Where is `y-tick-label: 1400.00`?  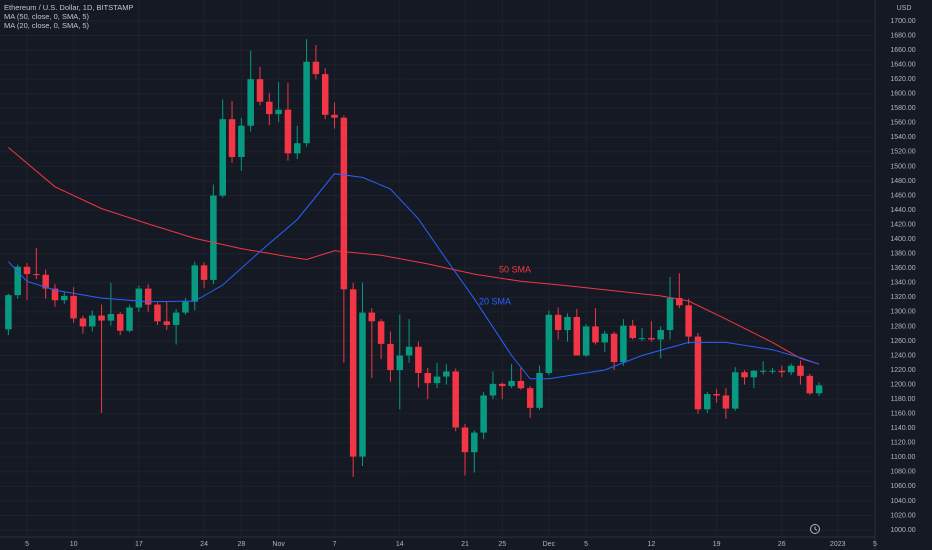 y-tick-label: 1400.00 is located at coordinates (902, 239).